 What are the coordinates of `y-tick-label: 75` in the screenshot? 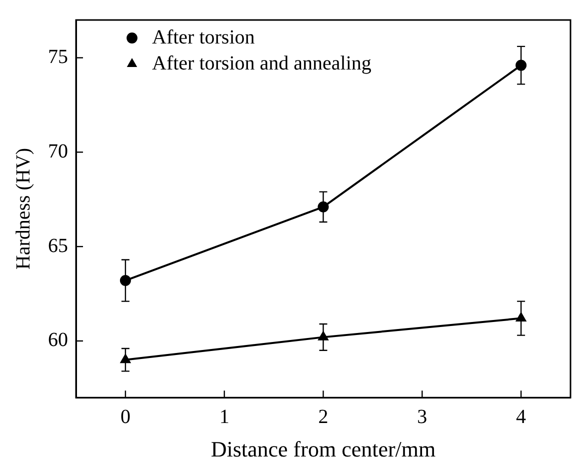 It's located at (58, 57).